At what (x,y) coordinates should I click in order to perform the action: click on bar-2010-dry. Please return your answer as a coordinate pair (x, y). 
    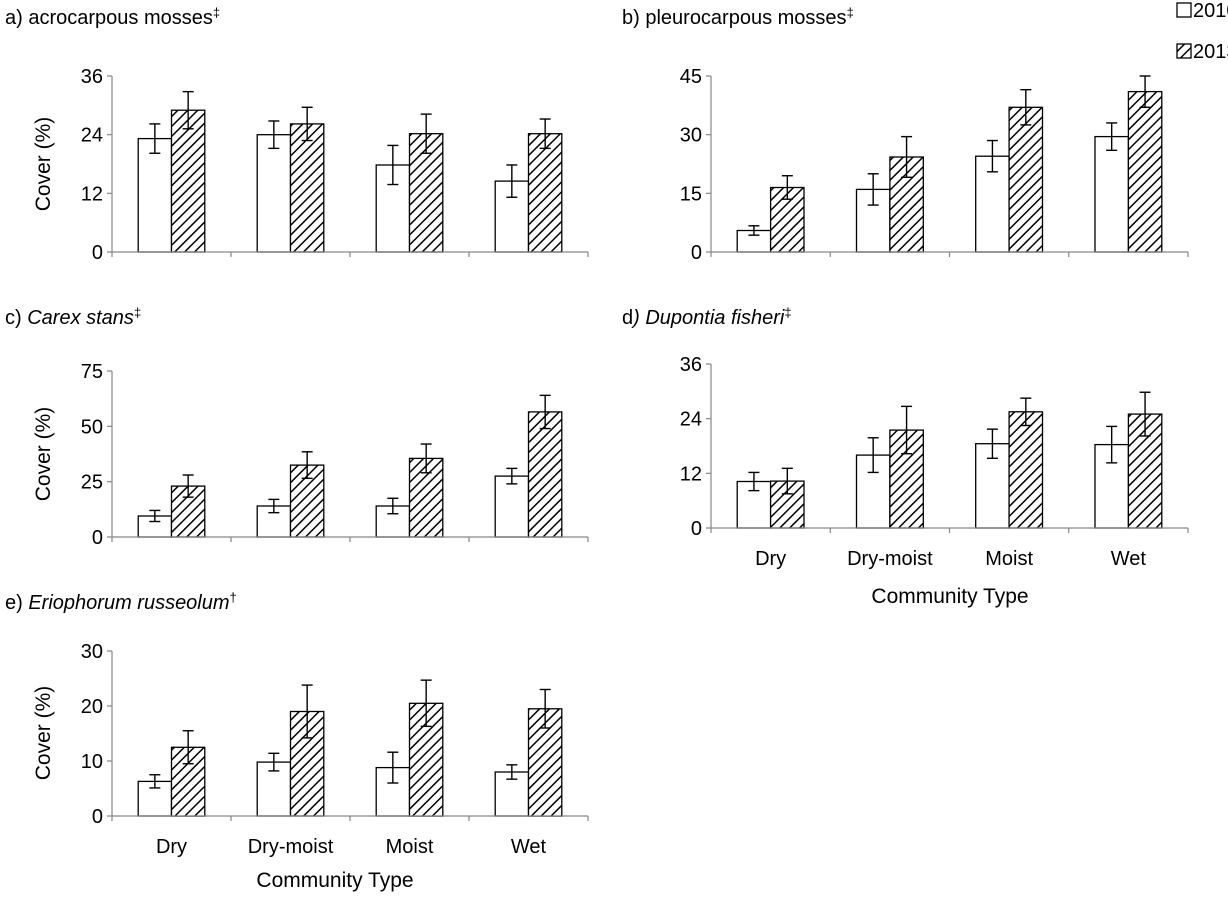
    Looking at the image, I should click on (155, 195).